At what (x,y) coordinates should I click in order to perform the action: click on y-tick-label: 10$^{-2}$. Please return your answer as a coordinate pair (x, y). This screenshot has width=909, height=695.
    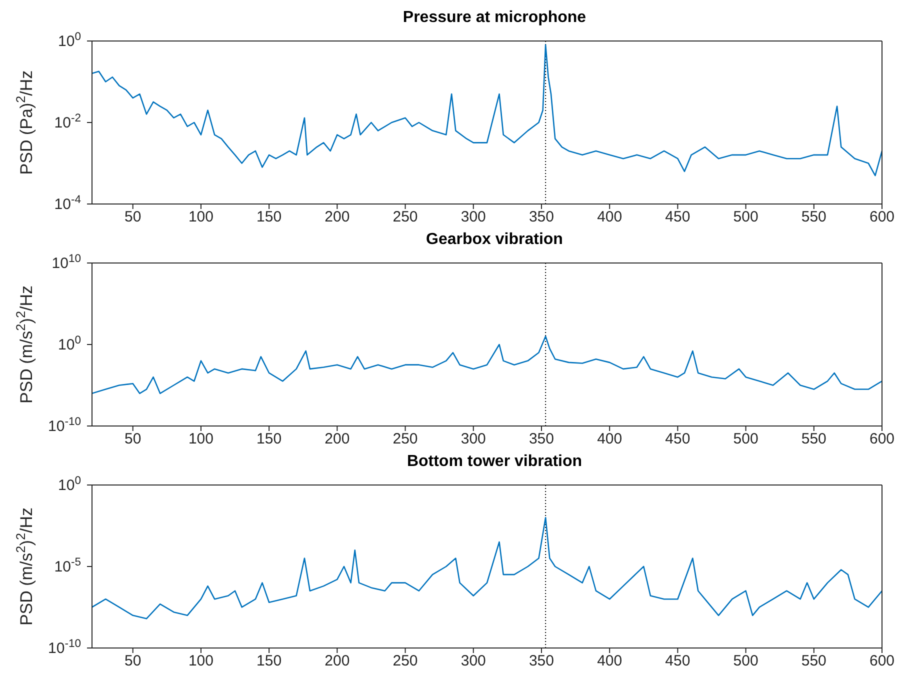
    Looking at the image, I should click on (67, 122).